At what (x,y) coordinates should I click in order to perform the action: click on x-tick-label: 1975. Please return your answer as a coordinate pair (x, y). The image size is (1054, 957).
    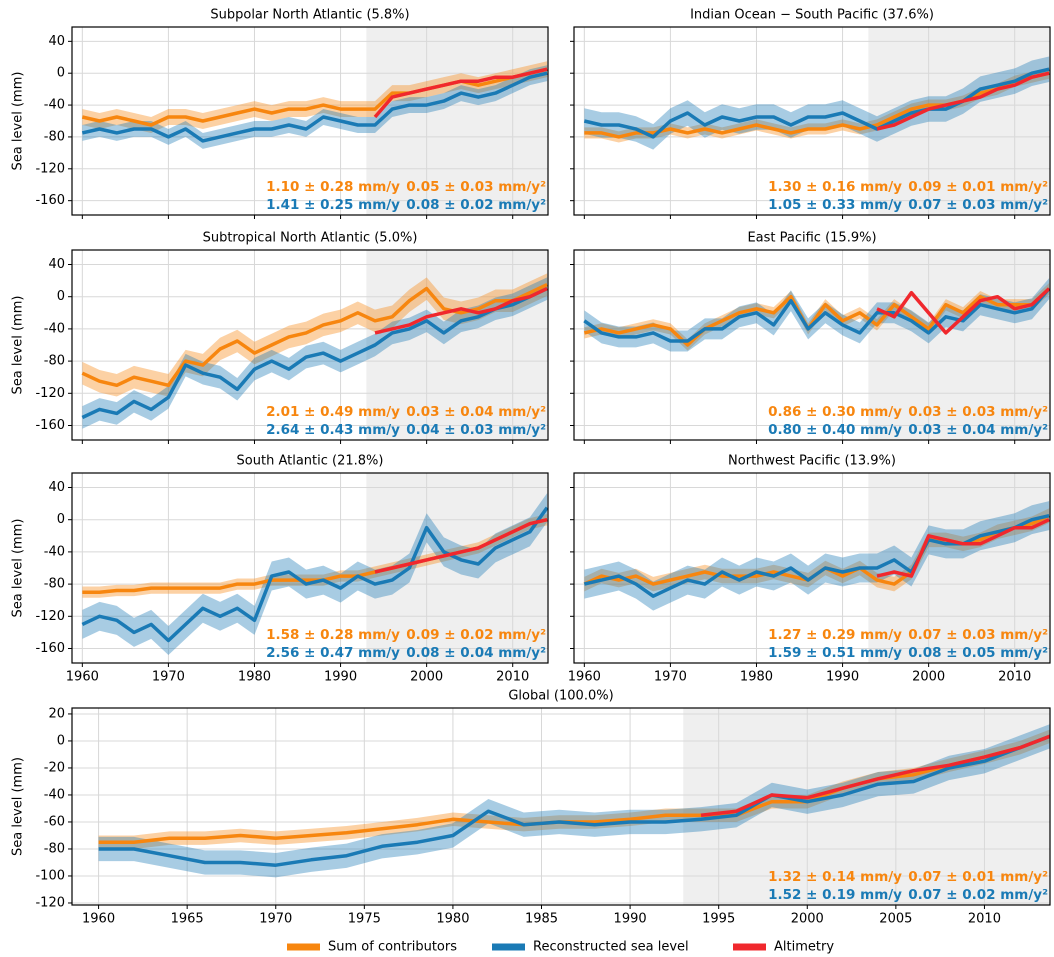
    Looking at the image, I should click on (364, 919).